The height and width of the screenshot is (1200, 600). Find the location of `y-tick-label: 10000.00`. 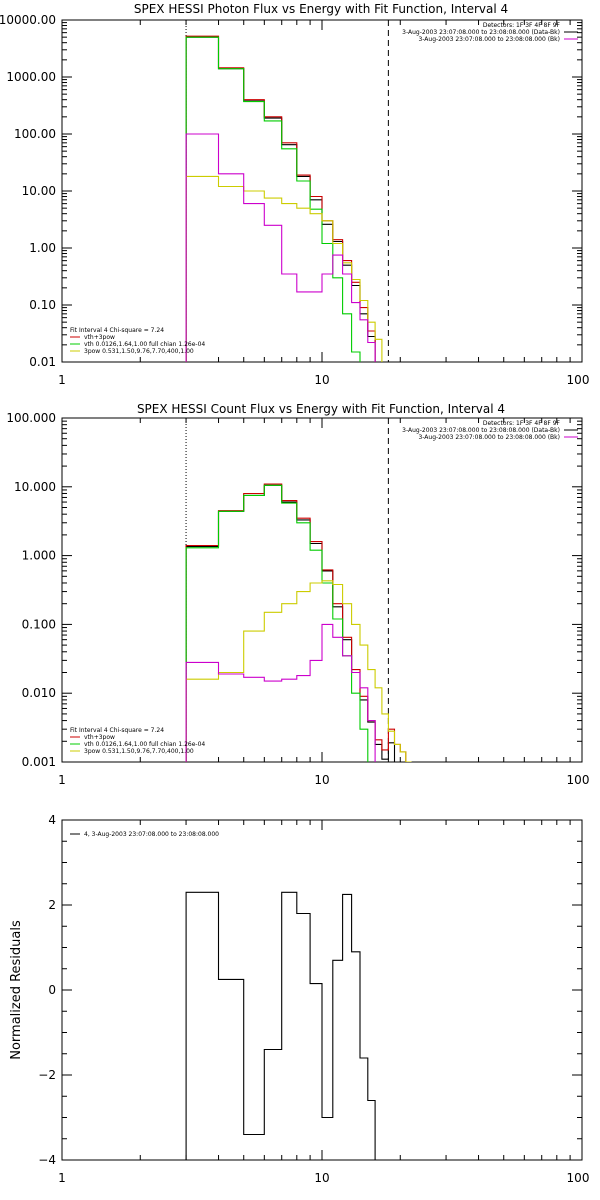

y-tick-label: 10000.00 is located at coordinates (28, 20).